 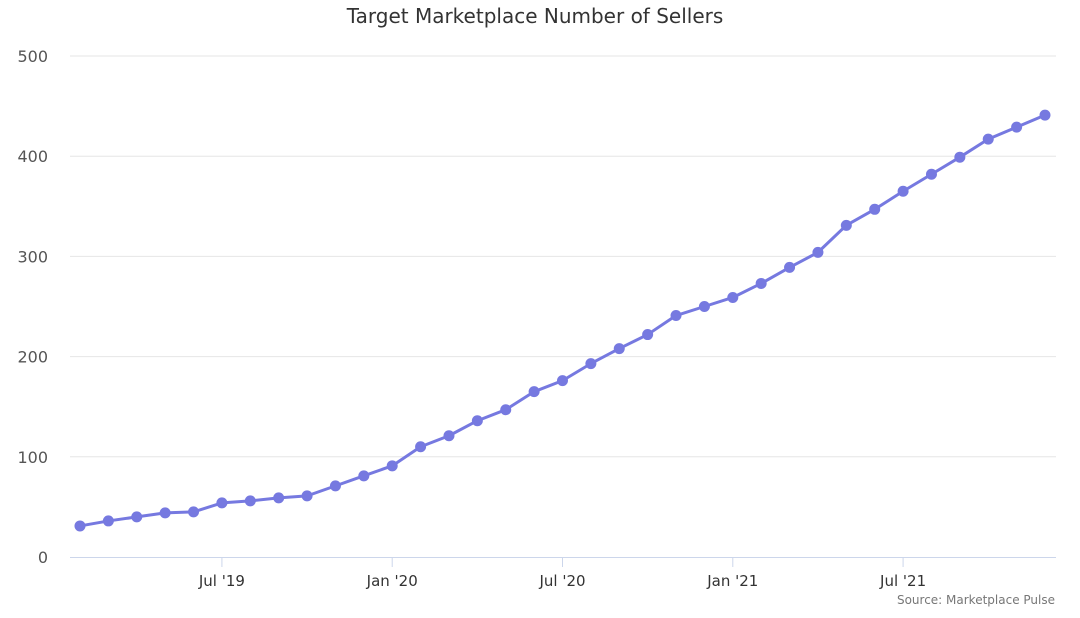 I want to click on chart-title: Target Marketplace Number of Sellers, so click(x=535, y=16).